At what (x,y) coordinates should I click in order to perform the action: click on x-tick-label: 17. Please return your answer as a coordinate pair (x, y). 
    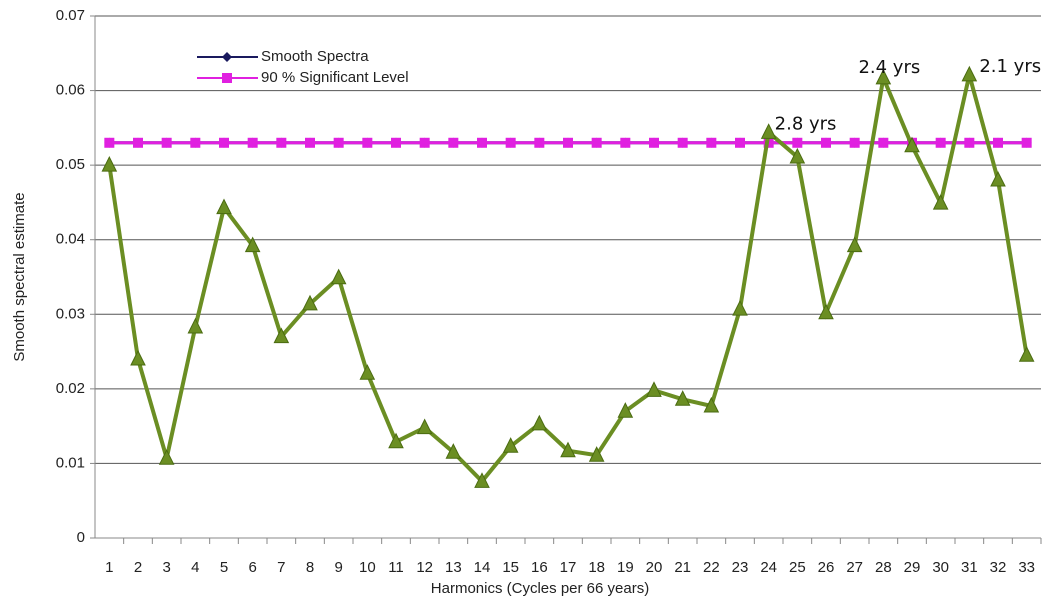
    Looking at the image, I should click on (568, 567).